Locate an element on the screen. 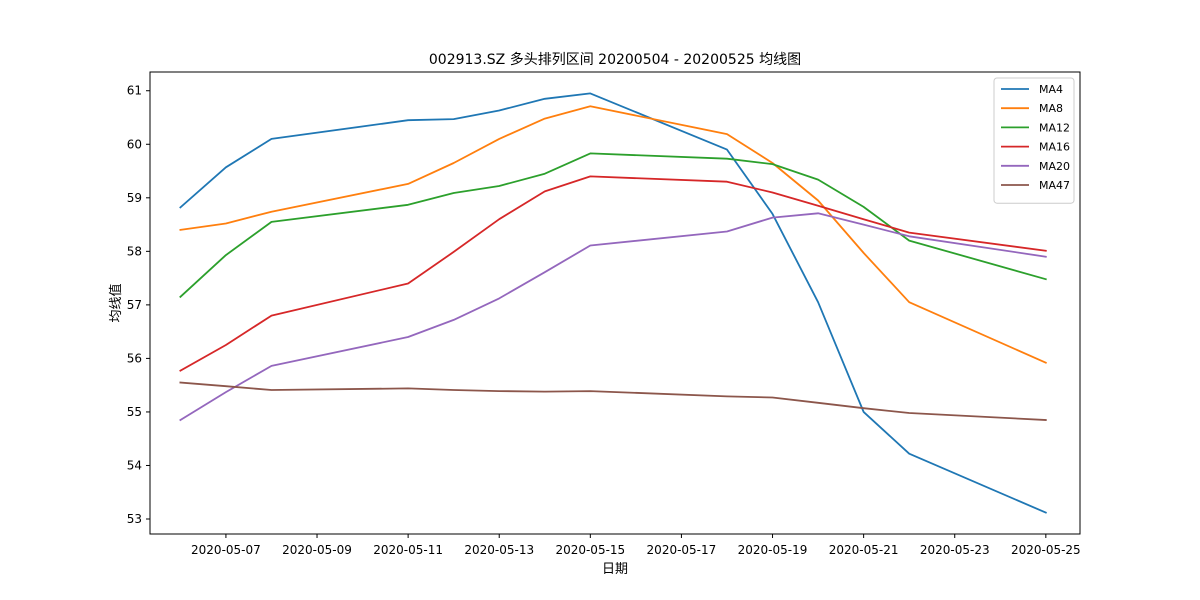 This screenshot has height=600, width=1200. x-tick-label: 2020-05-07 is located at coordinates (226, 550).